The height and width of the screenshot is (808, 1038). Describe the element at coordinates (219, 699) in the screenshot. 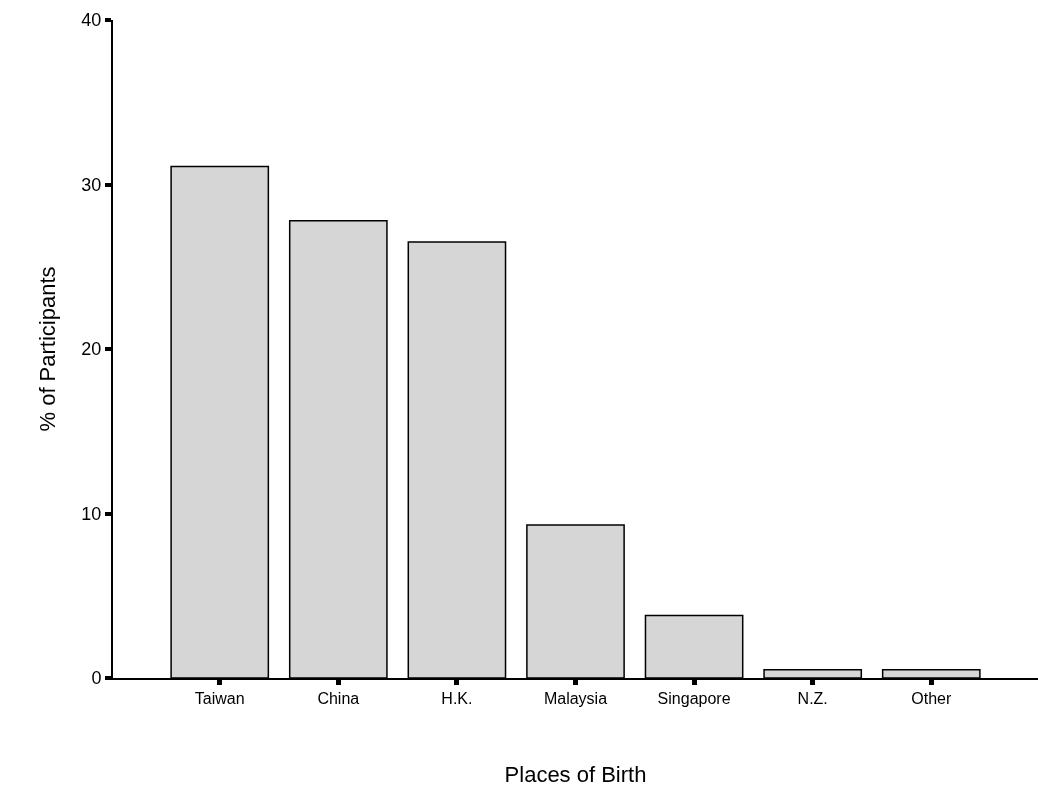

I see `x-tick-label: Taiwan` at that location.